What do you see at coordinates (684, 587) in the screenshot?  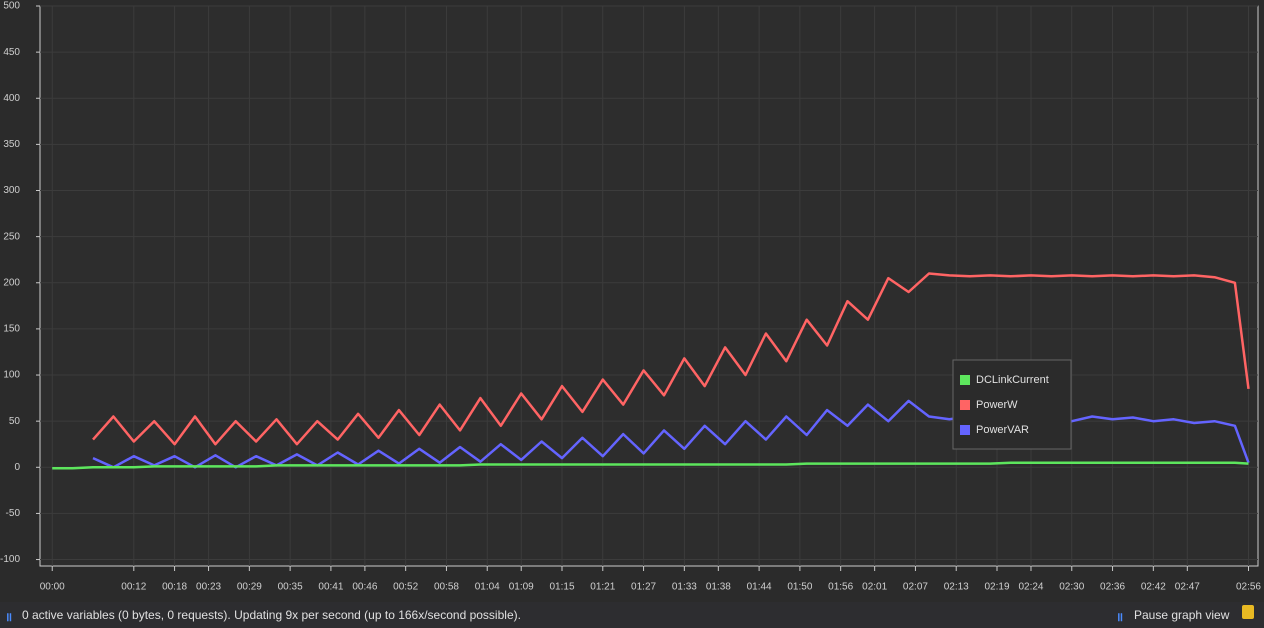 I see `x-tick-label: 01:33` at bounding box center [684, 587].